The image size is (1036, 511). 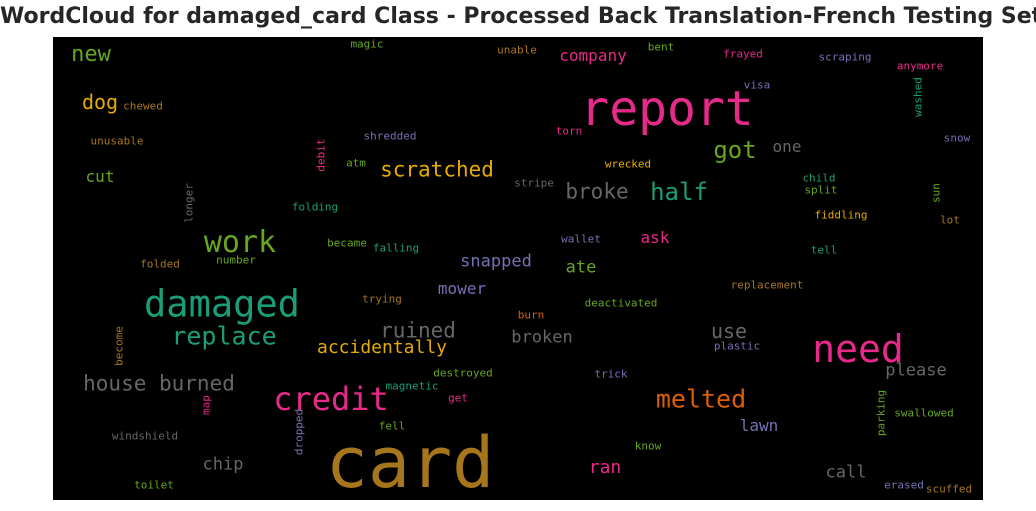 What do you see at coordinates (534, 183) in the screenshot?
I see `word-stripe: stripe` at bounding box center [534, 183].